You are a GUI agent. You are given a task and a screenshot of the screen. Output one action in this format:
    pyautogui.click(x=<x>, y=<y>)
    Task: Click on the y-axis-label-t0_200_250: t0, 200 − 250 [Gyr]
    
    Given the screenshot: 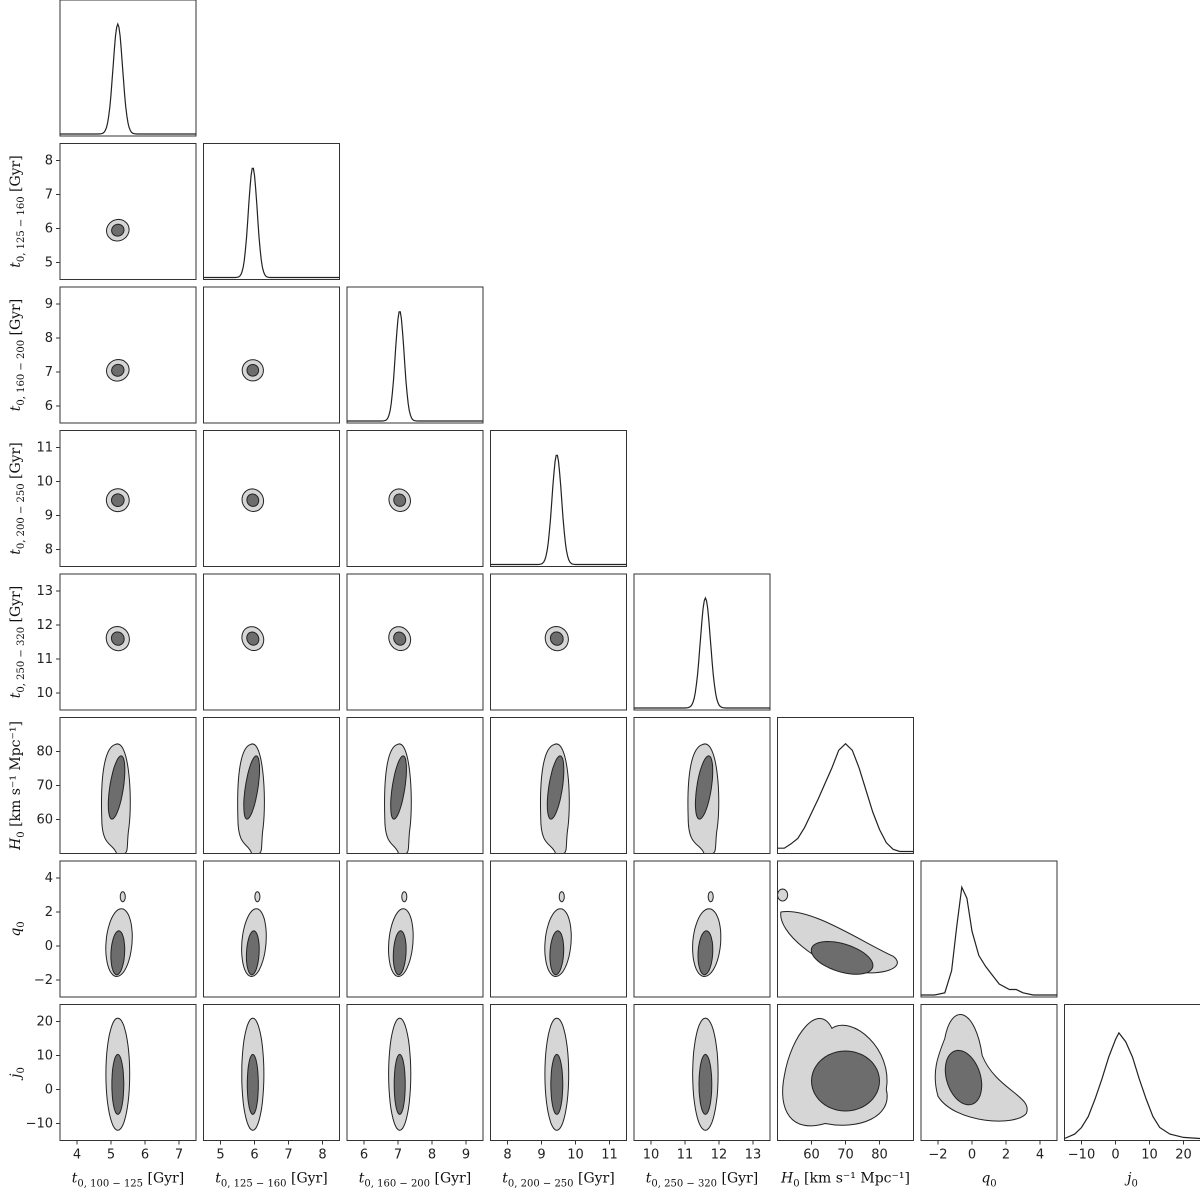 What is the action you would take?
    pyautogui.click(x=17, y=498)
    